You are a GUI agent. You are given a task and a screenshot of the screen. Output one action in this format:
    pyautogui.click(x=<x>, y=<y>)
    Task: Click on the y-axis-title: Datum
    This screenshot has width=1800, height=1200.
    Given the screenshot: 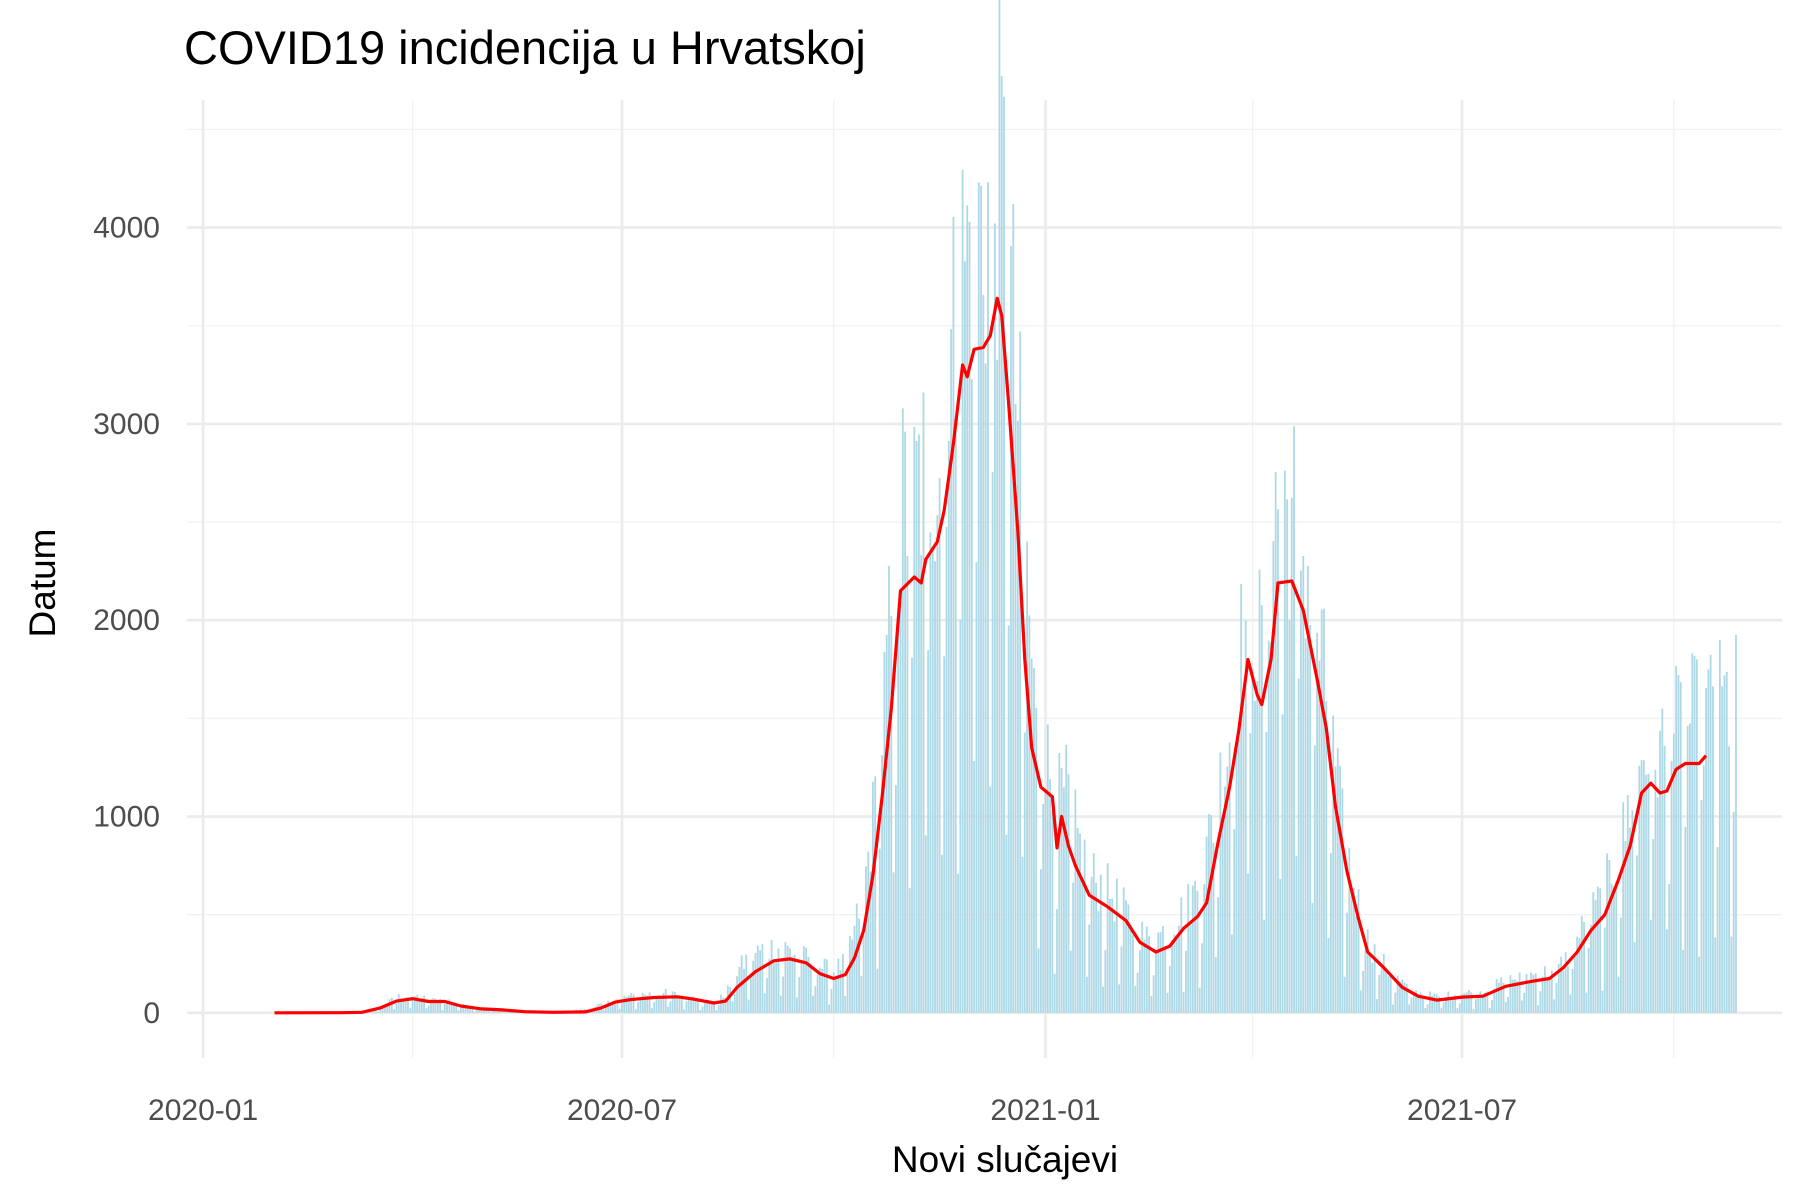 What is the action you would take?
    pyautogui.click(x=42, y=583)
    